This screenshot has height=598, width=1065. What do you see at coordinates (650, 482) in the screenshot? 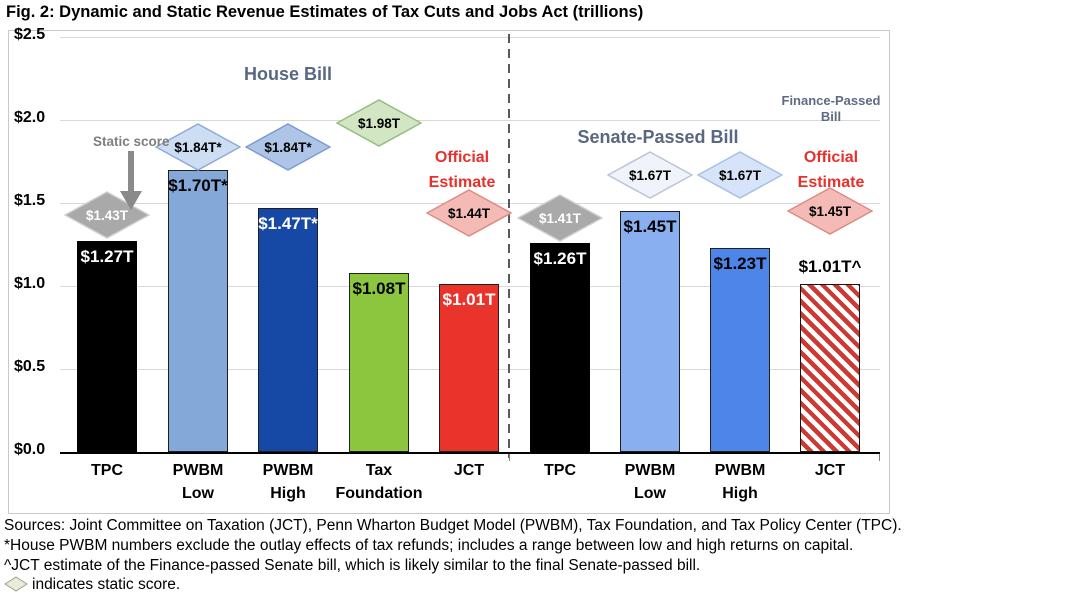
I see `x-axis-label-pwbm-low-senate: PWBM Low` at bounding box center [650, 482].